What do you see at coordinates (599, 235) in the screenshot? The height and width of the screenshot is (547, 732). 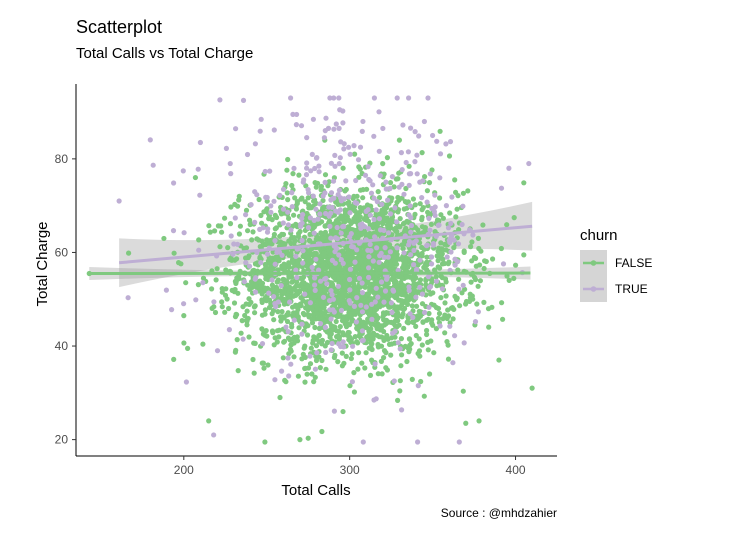 I see `legend-title: churn` at bounding box center [599, 235].